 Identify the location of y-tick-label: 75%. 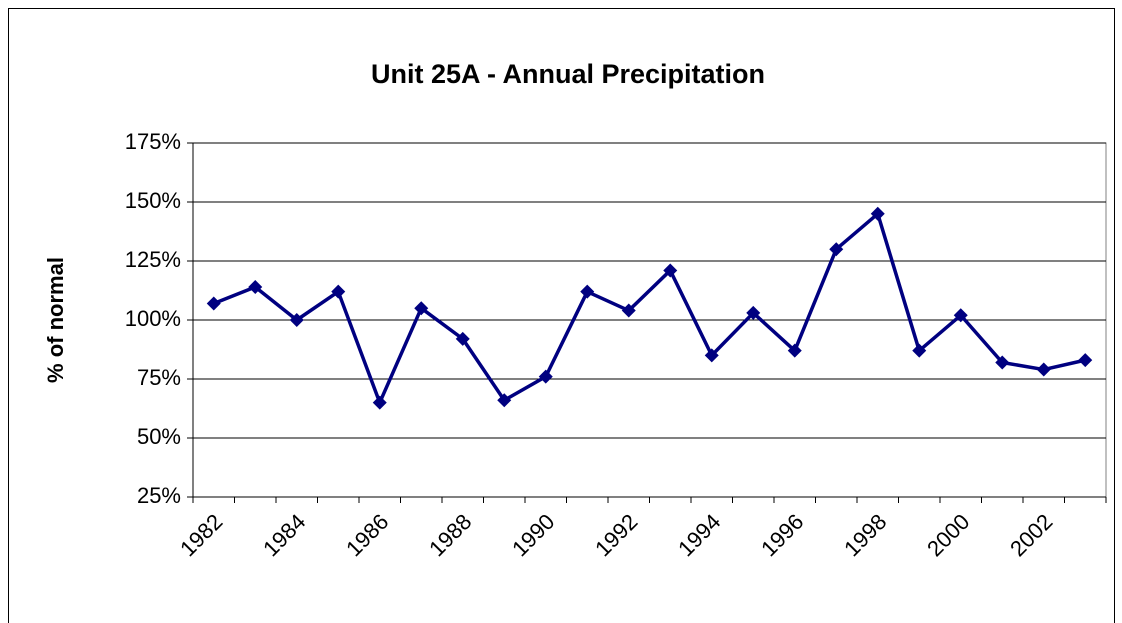
(159, 377).